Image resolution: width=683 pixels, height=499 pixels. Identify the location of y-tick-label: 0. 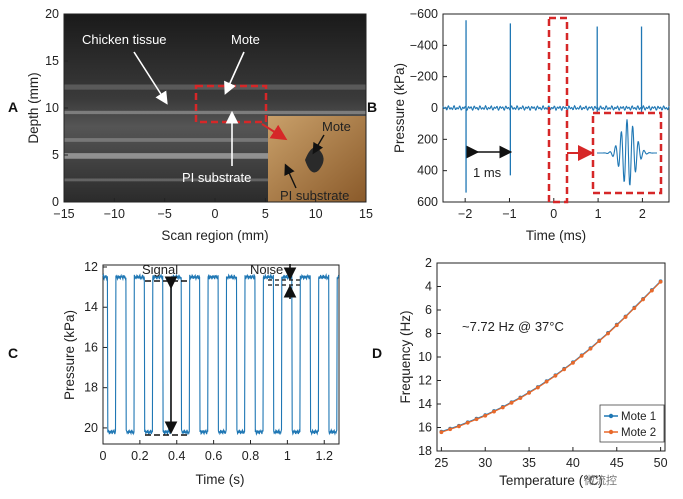
(55, 202).